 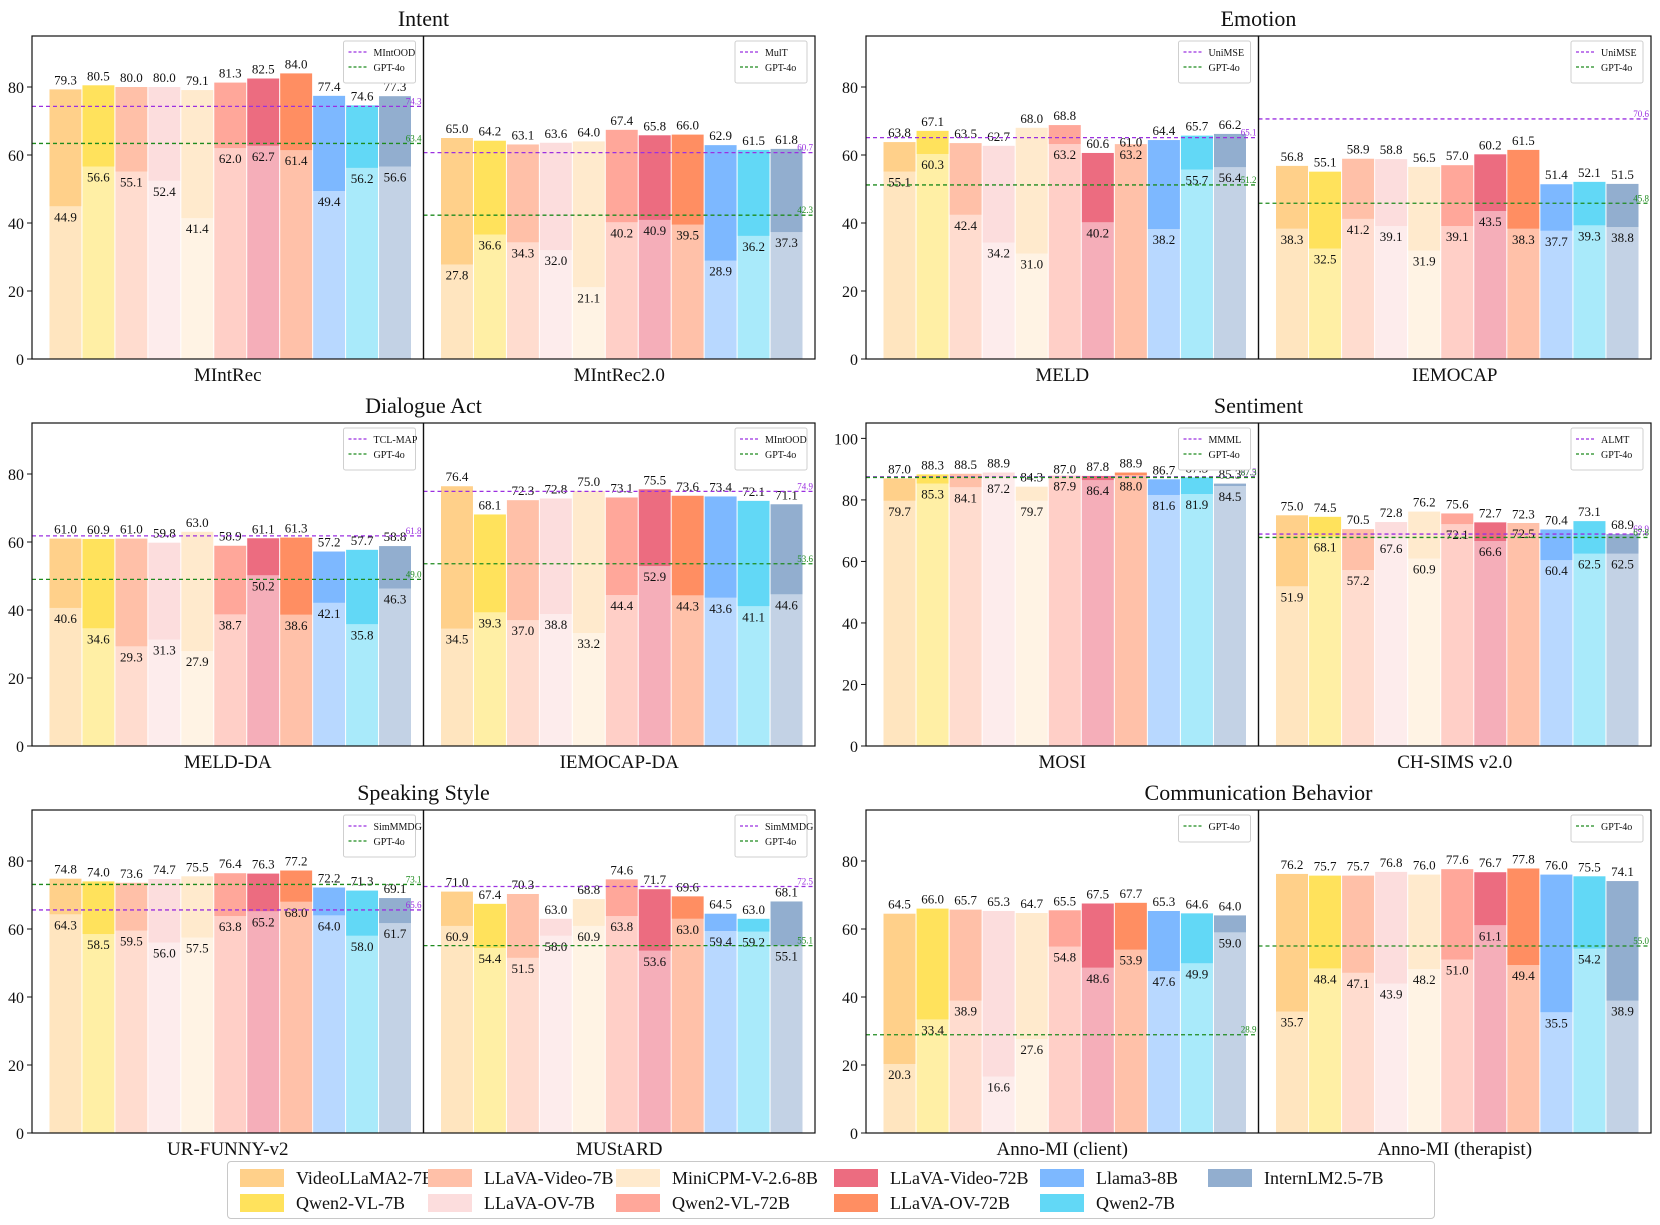 What do you see at coordinates (720, 486) in the screenshot?
I see `bar-top-label: 73.4` at bounding box center [720, 486].